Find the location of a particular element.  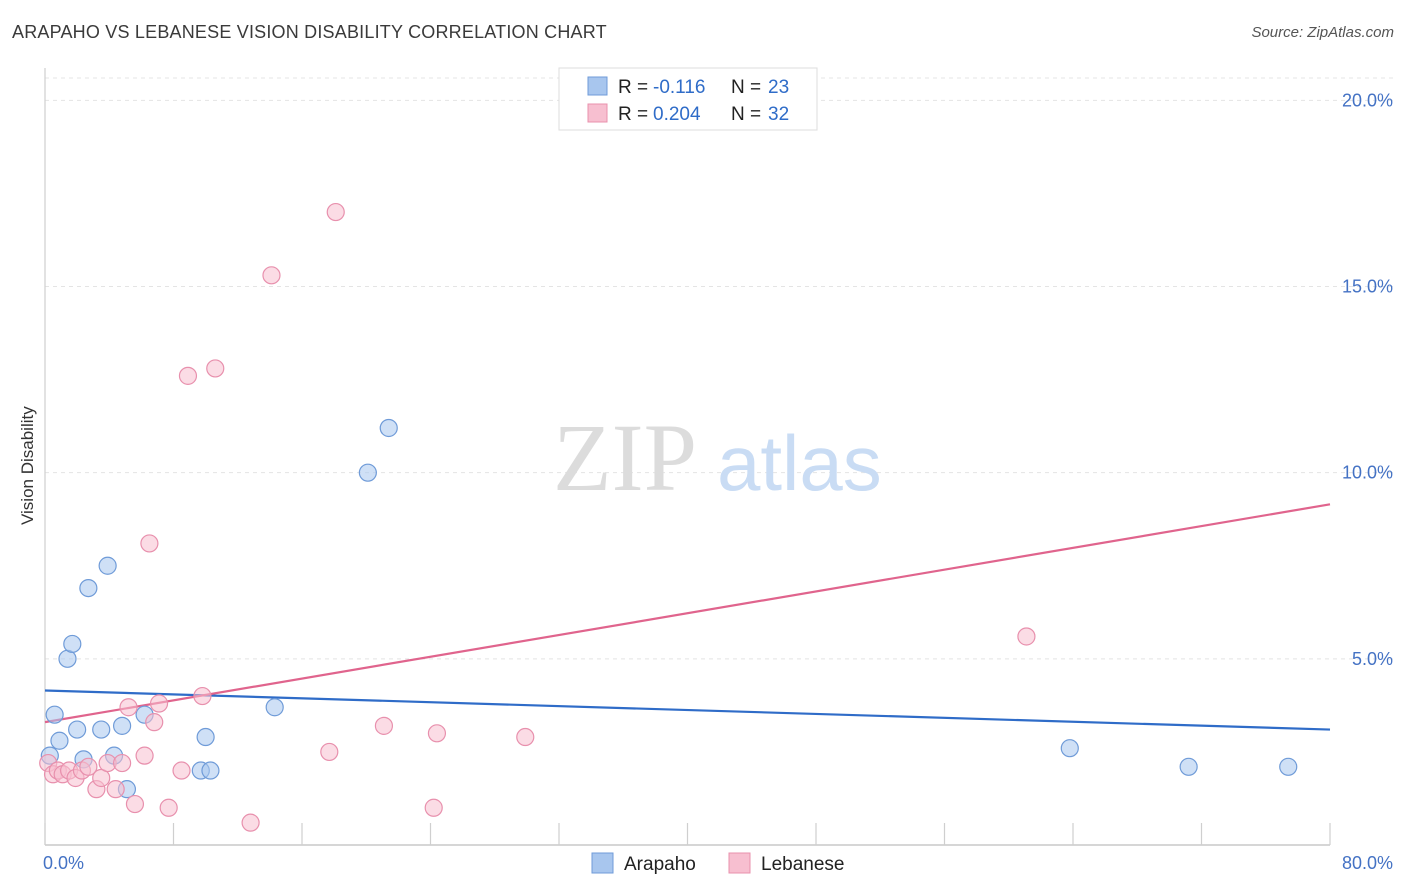

arapaho-legend-swatch is located at coordinates (597, 86).